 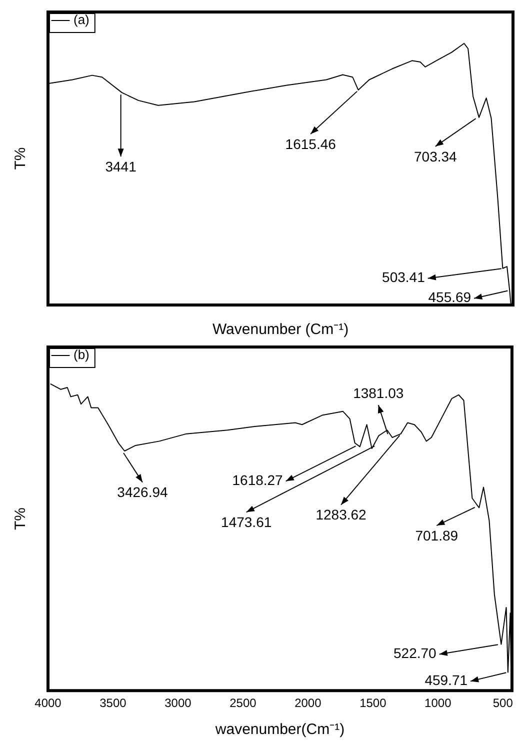 I want to click on legend-label: (a), so click(x=82, y=20).